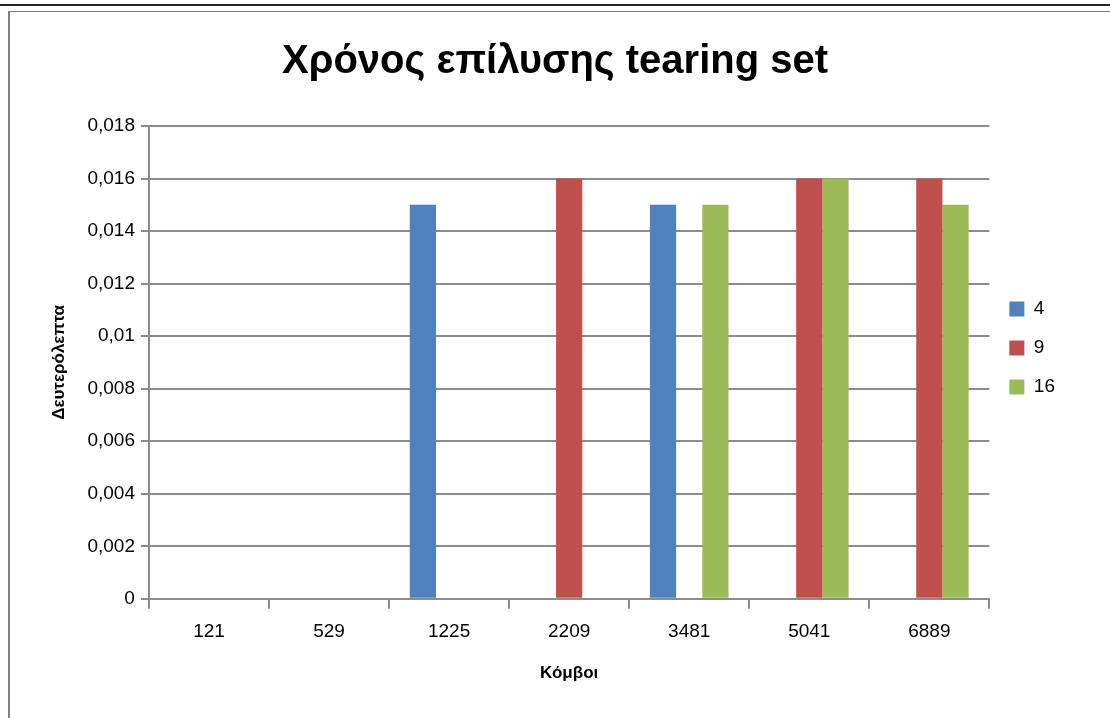 The width and height of the screenshot is (1110, 718). What do you see at coordinates (111, 545) in the screenshot?
I see `y-tick-label: 0,002` at bounding box center [111, 545].